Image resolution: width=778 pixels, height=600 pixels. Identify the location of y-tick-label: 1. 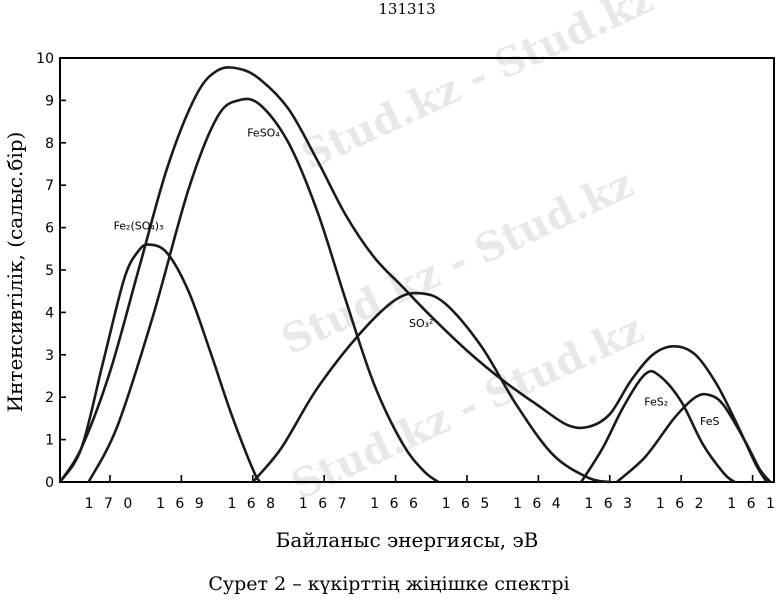
(49, 441).